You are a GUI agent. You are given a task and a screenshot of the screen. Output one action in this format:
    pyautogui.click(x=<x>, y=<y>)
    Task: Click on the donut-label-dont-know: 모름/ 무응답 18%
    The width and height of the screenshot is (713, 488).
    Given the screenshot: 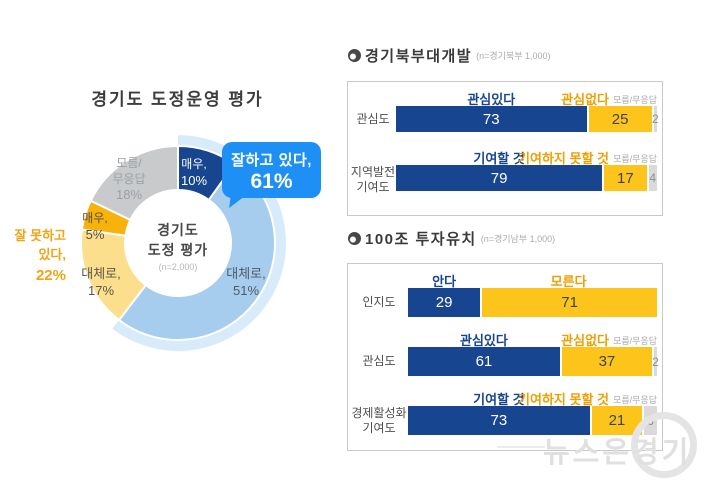 What is the action you would take?
    pyautogui.click(x=129, y=179)
    